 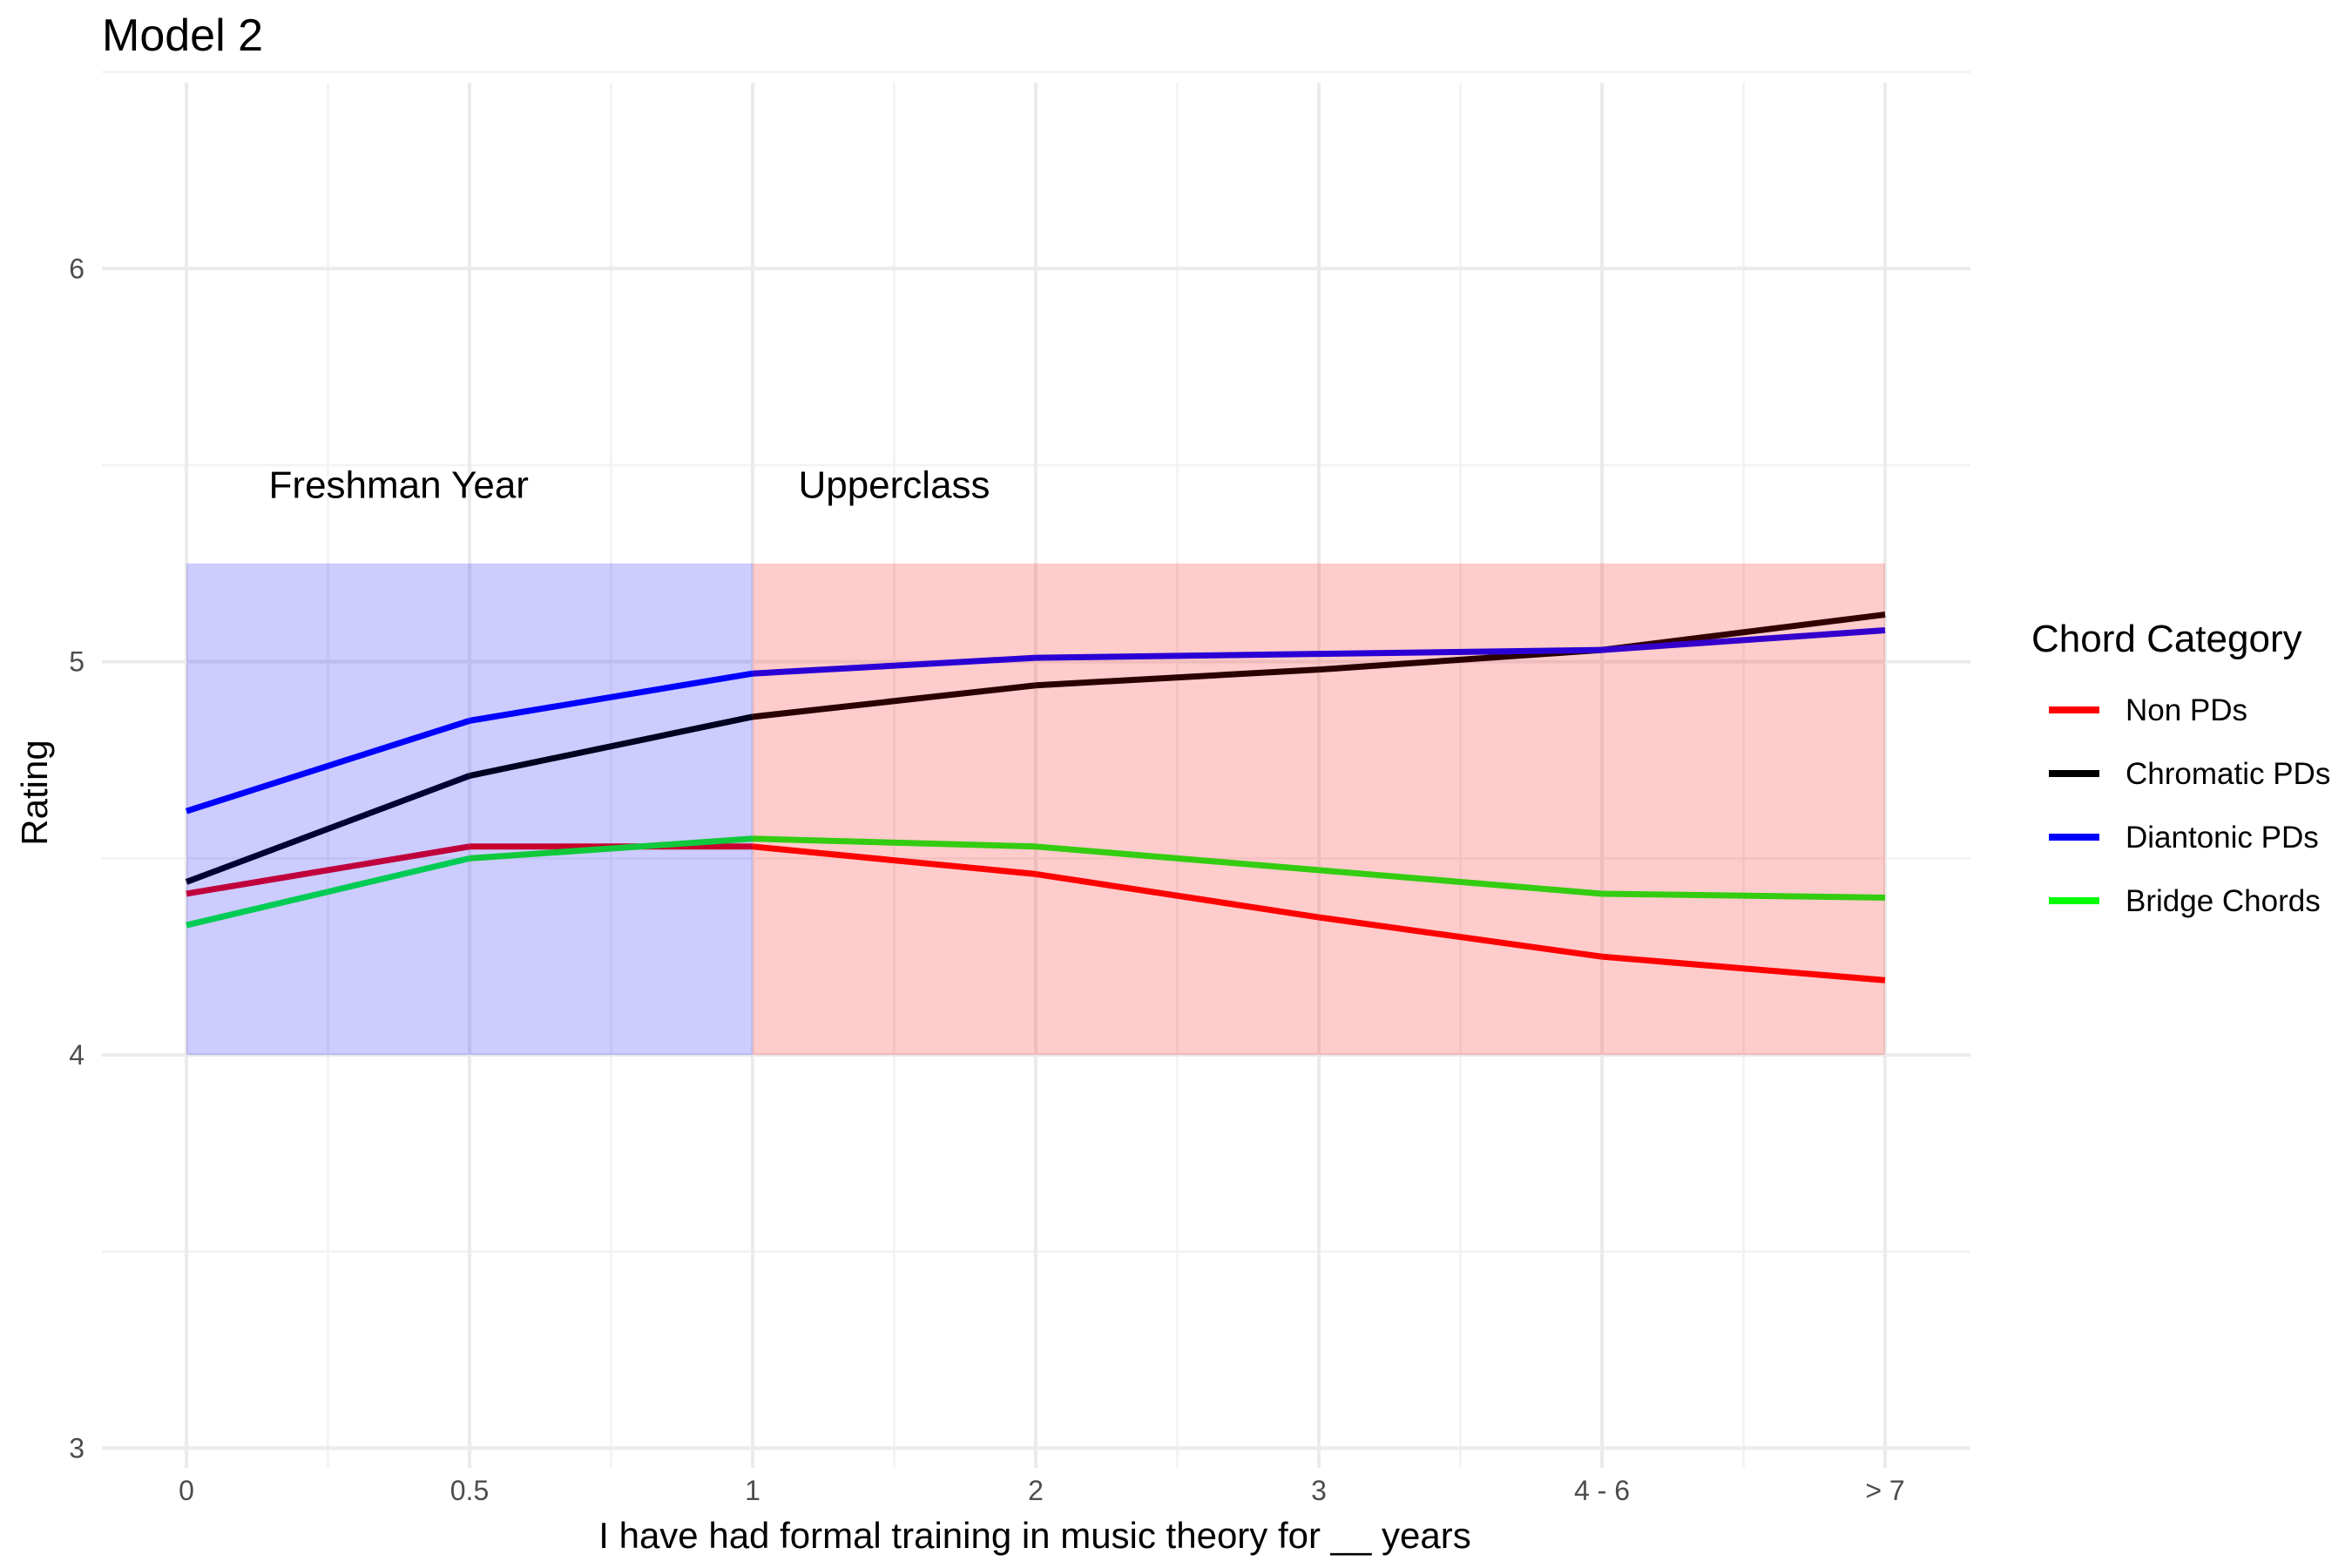 I want to click on y-tick-label: 3, so click(x=76, y=1447).